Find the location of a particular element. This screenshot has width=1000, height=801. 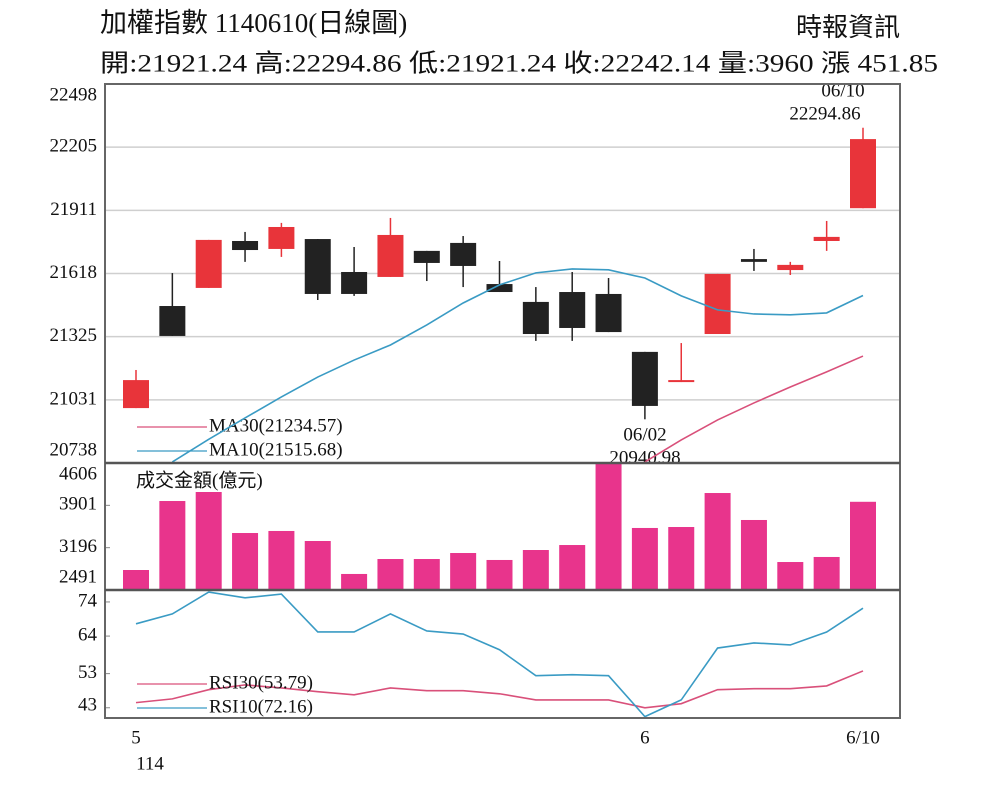

y-tick-label: 21618 is located at coordinates (74, 272).